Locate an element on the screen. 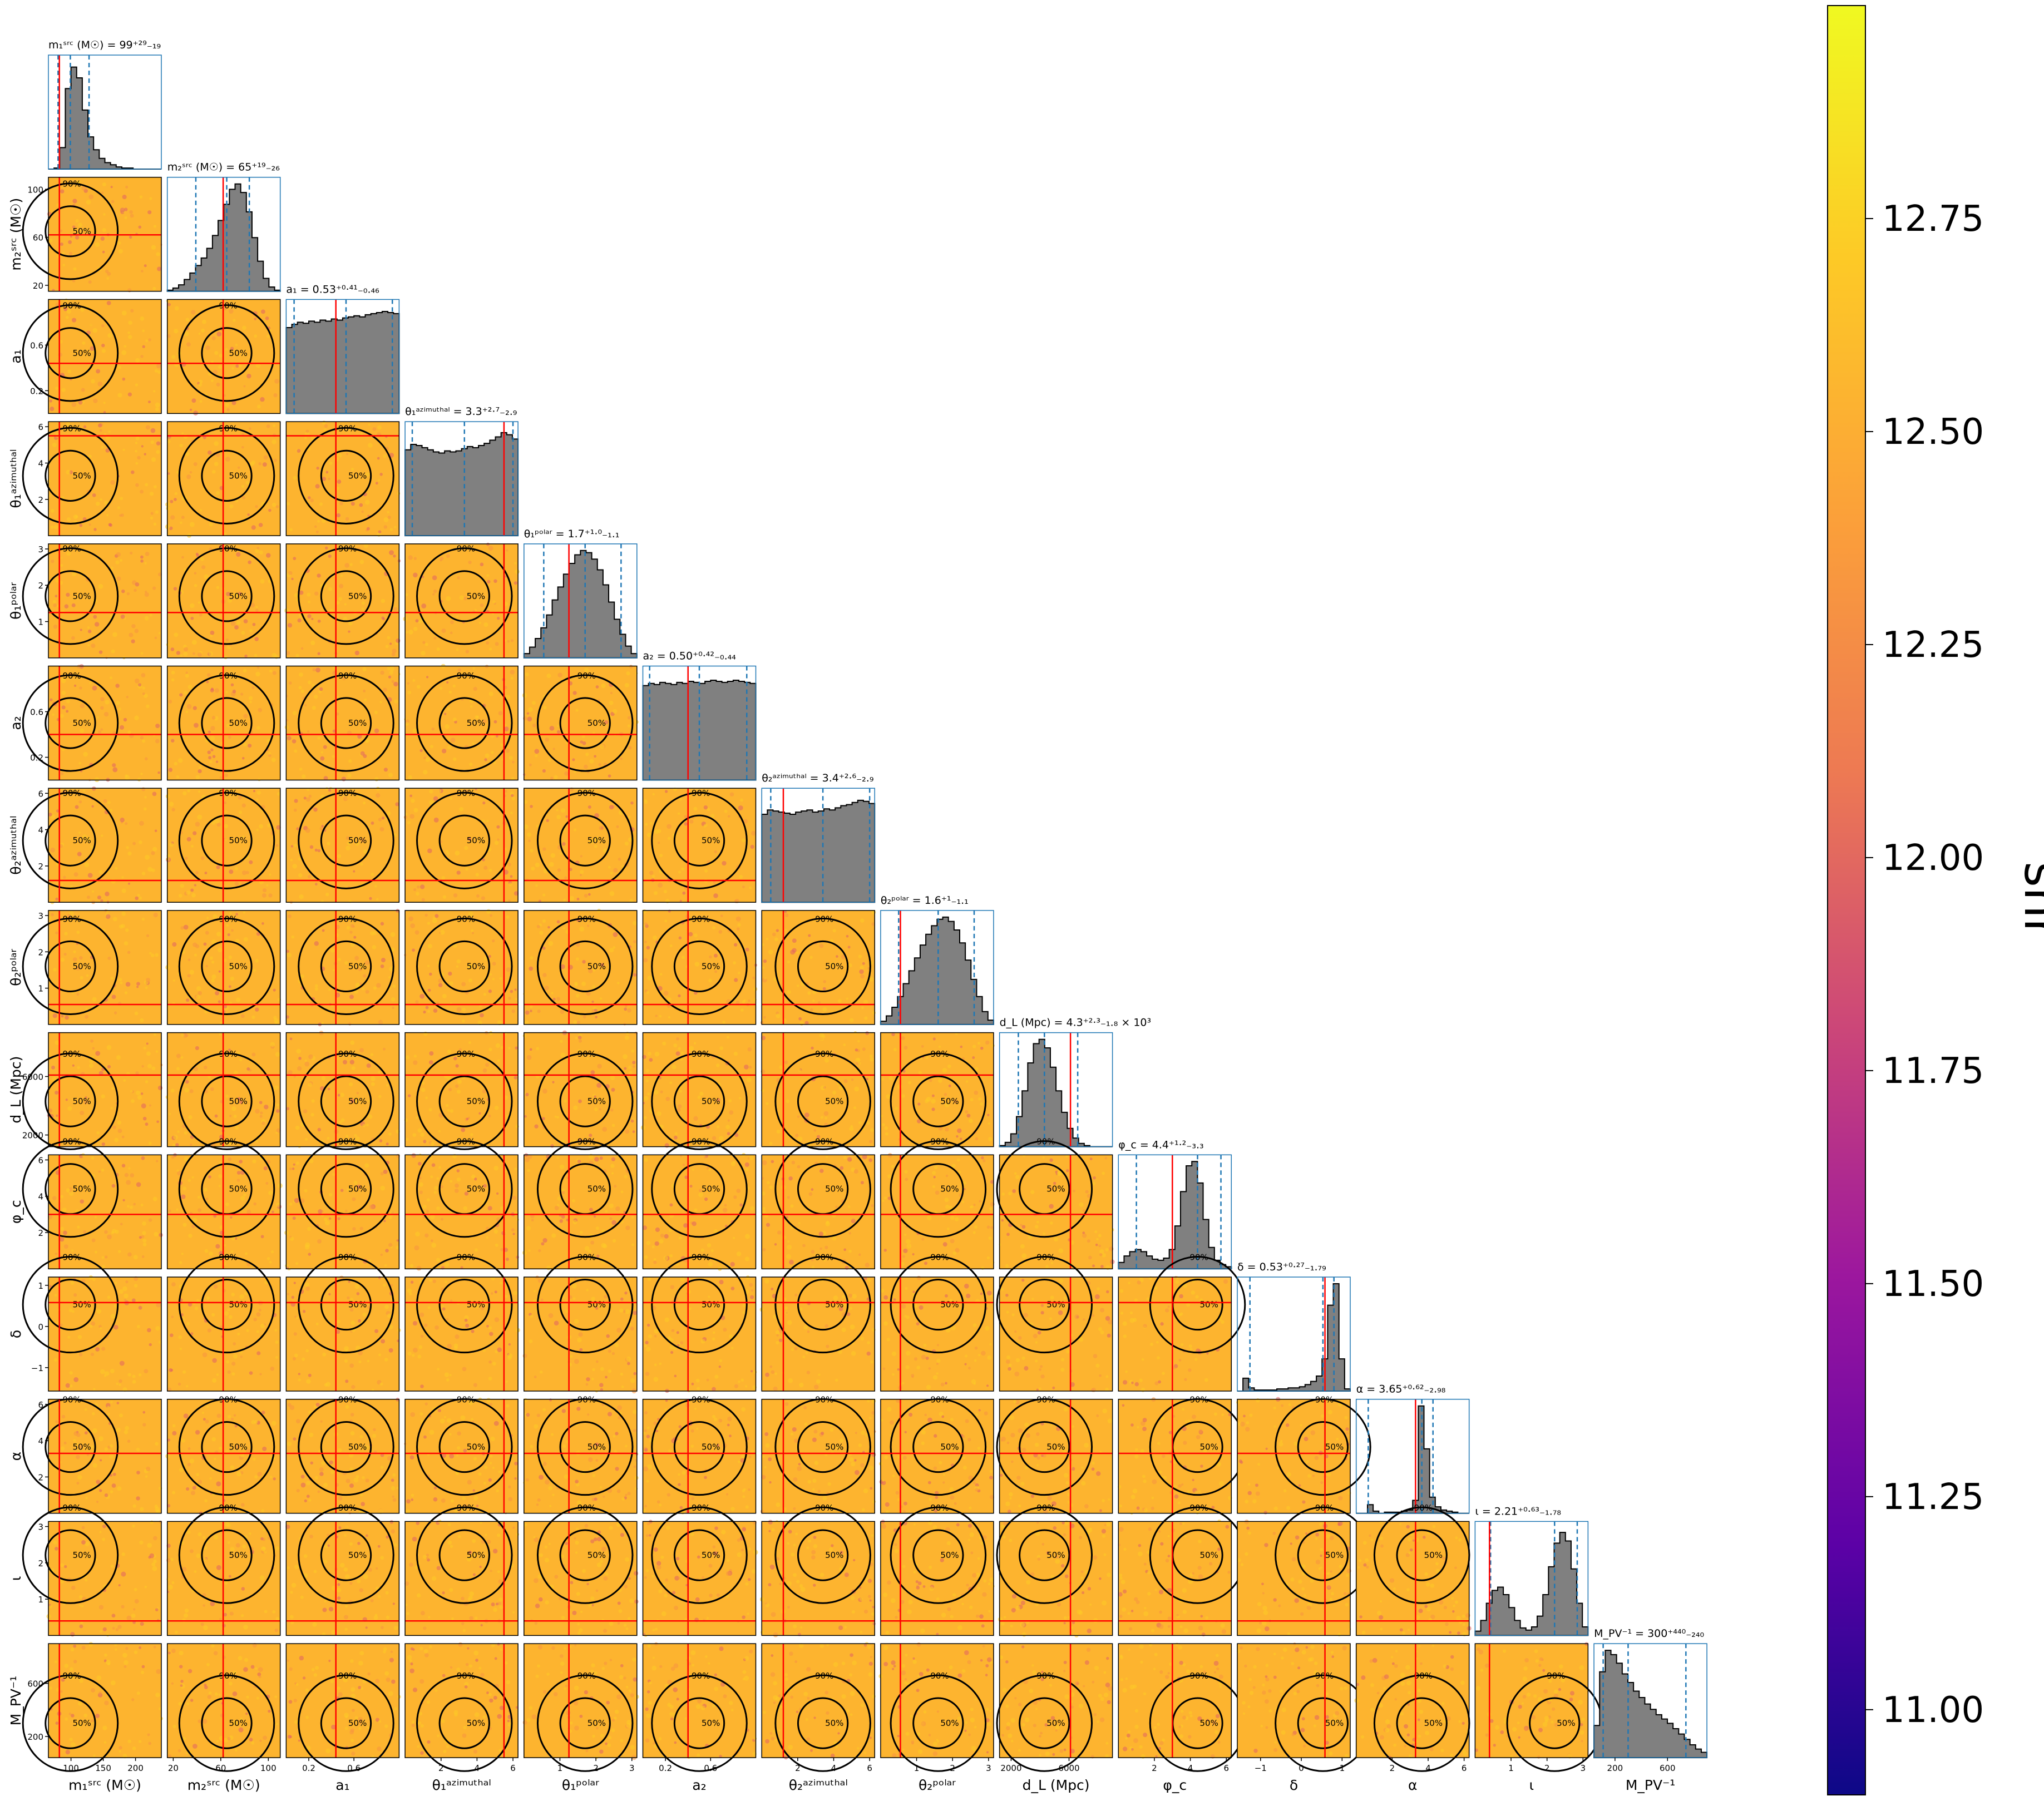 This screenshot has width=2044, height=1806. hist-title: θ₂ᵖᵒˡᵃʳ = 1.6⁺¹₋₁.₁ is located at coordinates (925, 901).